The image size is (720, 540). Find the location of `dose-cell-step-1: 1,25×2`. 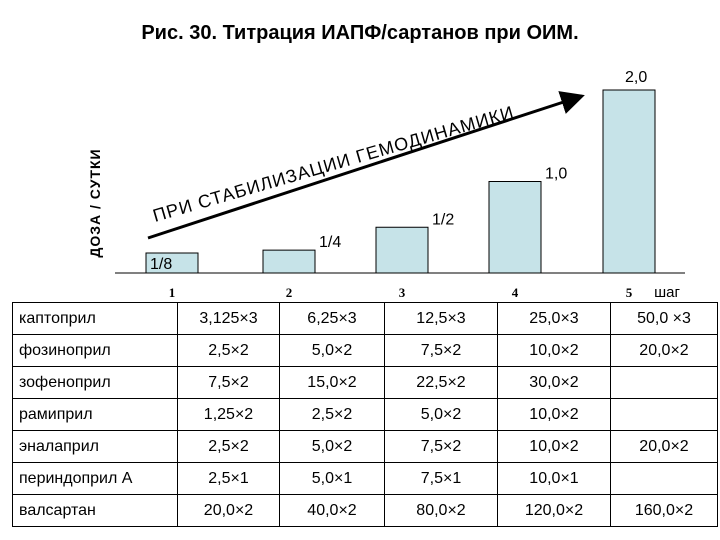

dose-cell-step-1: 1,25×2 is located at coordinates (228, 414).